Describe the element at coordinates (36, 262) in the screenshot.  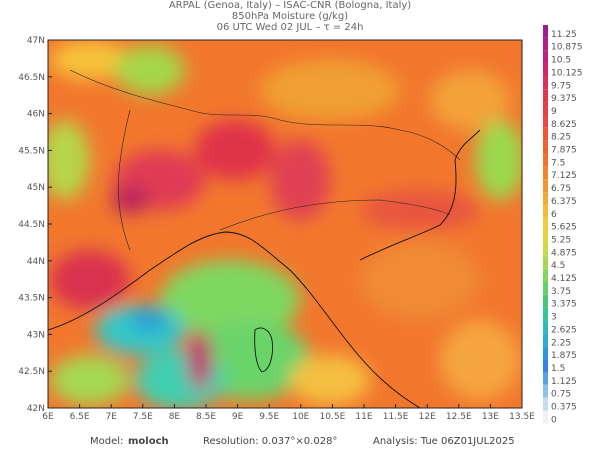
I see `latitude-label: 44N` at that location.